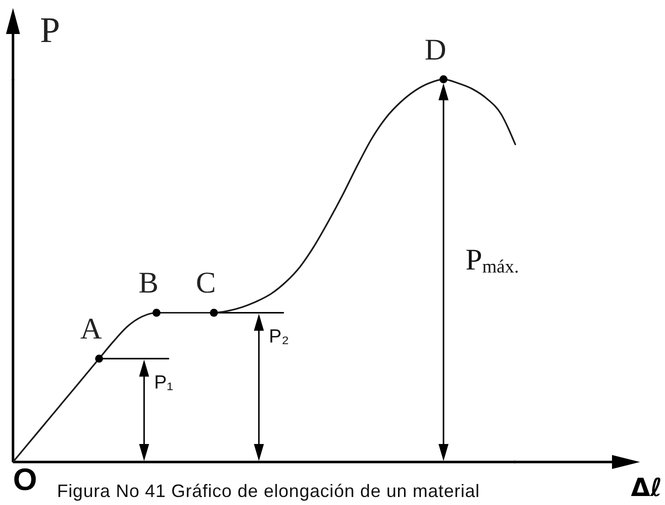  What do you see at coordinates (492, 261) in the screenshot?
I see `annotation: P$_{máx.}$` at bounding box center [492, 261].